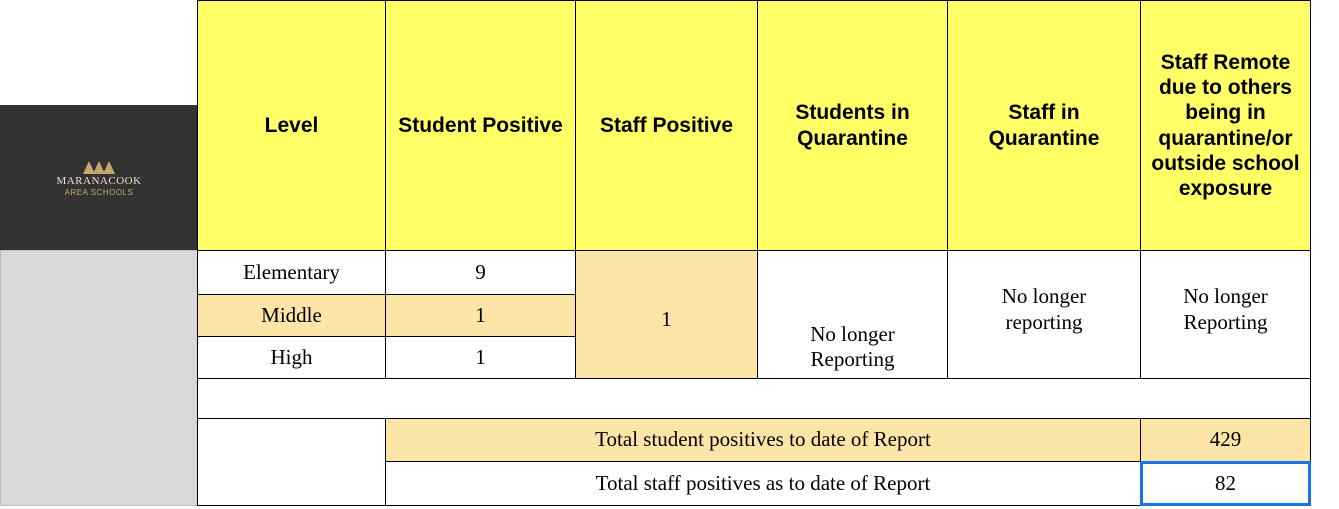 Image resolution: width=1339 pixels, height=509 pixels. What do you see at coordinates (1044, 125) in the screenshot?
I see `header-cell: Staff in Quarantine` at bounding box center [1044, 125].